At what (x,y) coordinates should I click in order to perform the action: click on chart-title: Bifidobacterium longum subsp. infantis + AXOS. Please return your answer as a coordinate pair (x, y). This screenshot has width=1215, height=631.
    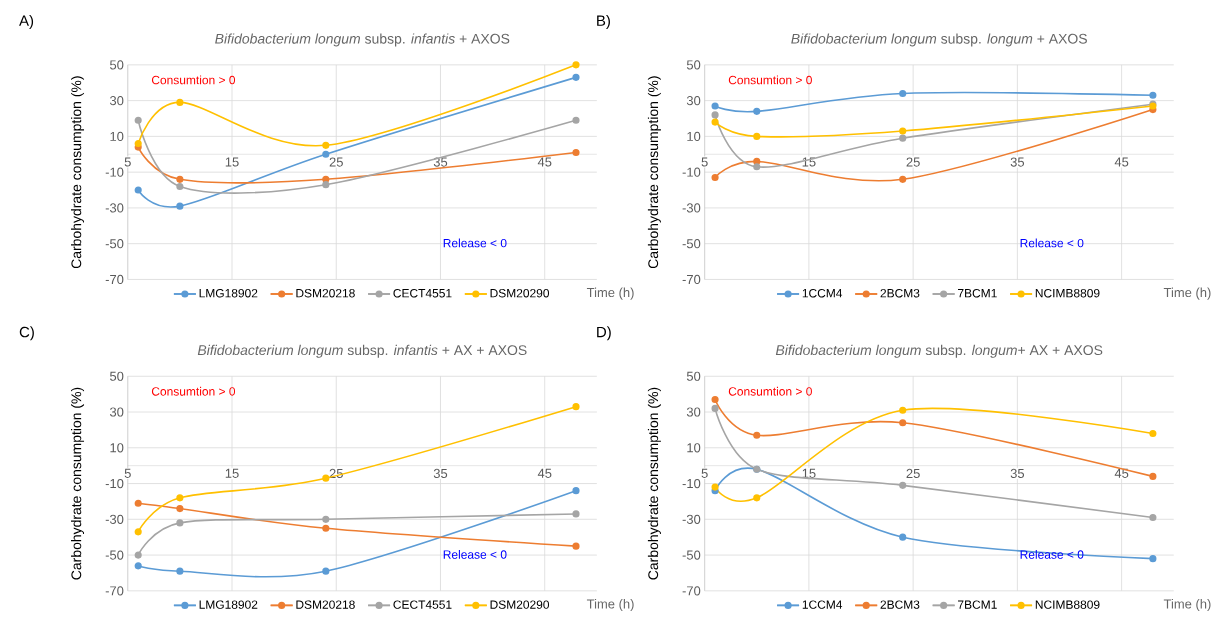
    Looking at the image, I should click on (362, 40).